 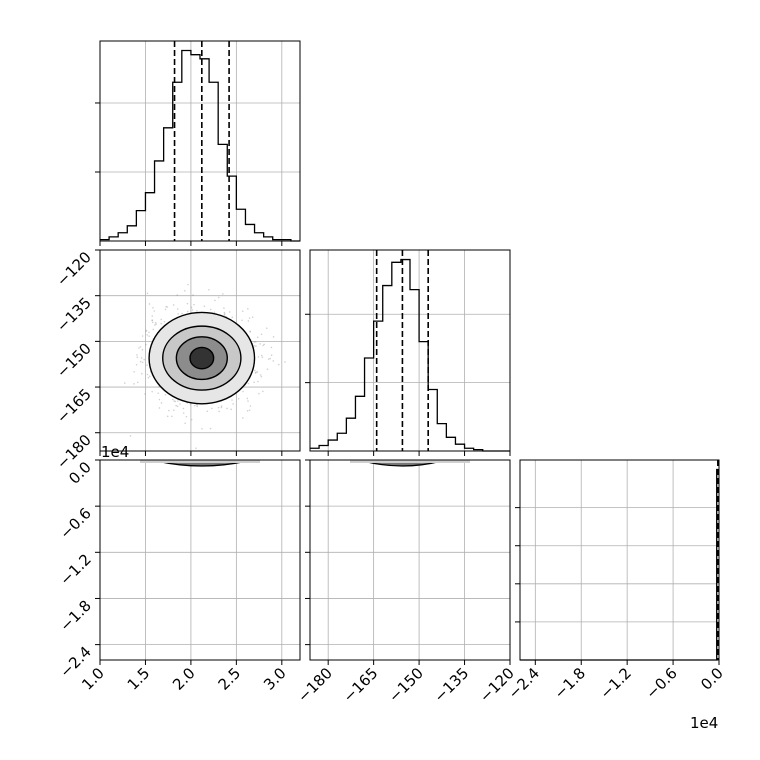 What do you see at coordinates (75, 569) in the screenshot?
I see `y-tick-label-2-2: −1.2` at bounding box center [75, 569].